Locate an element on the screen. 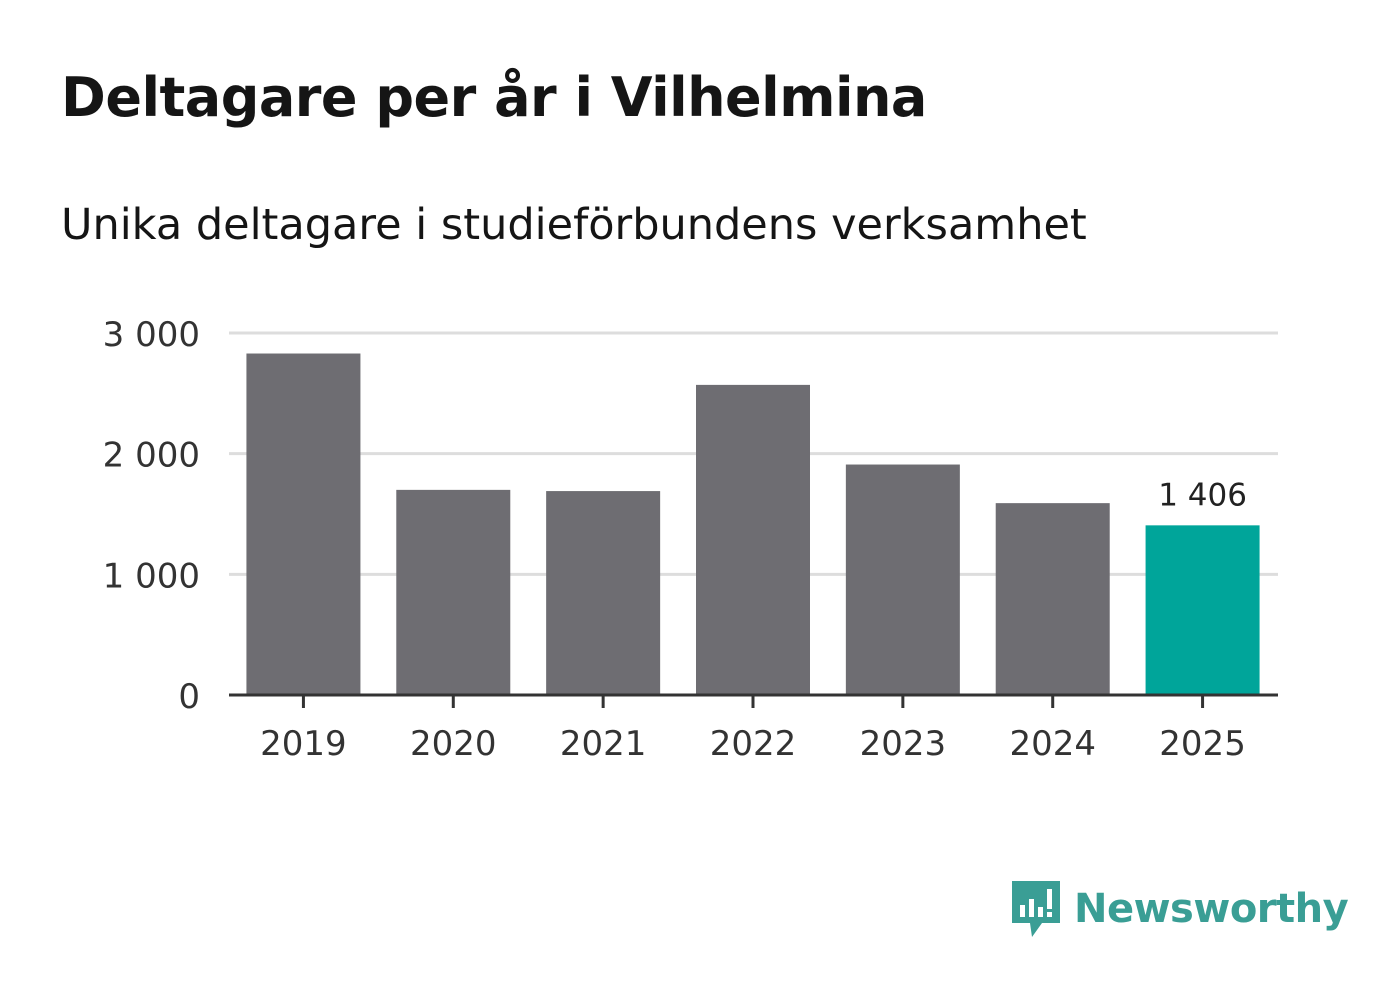 Image resolution: width=1382 pixels, height=999 pixels. axes is located at coordinates (753, 700).